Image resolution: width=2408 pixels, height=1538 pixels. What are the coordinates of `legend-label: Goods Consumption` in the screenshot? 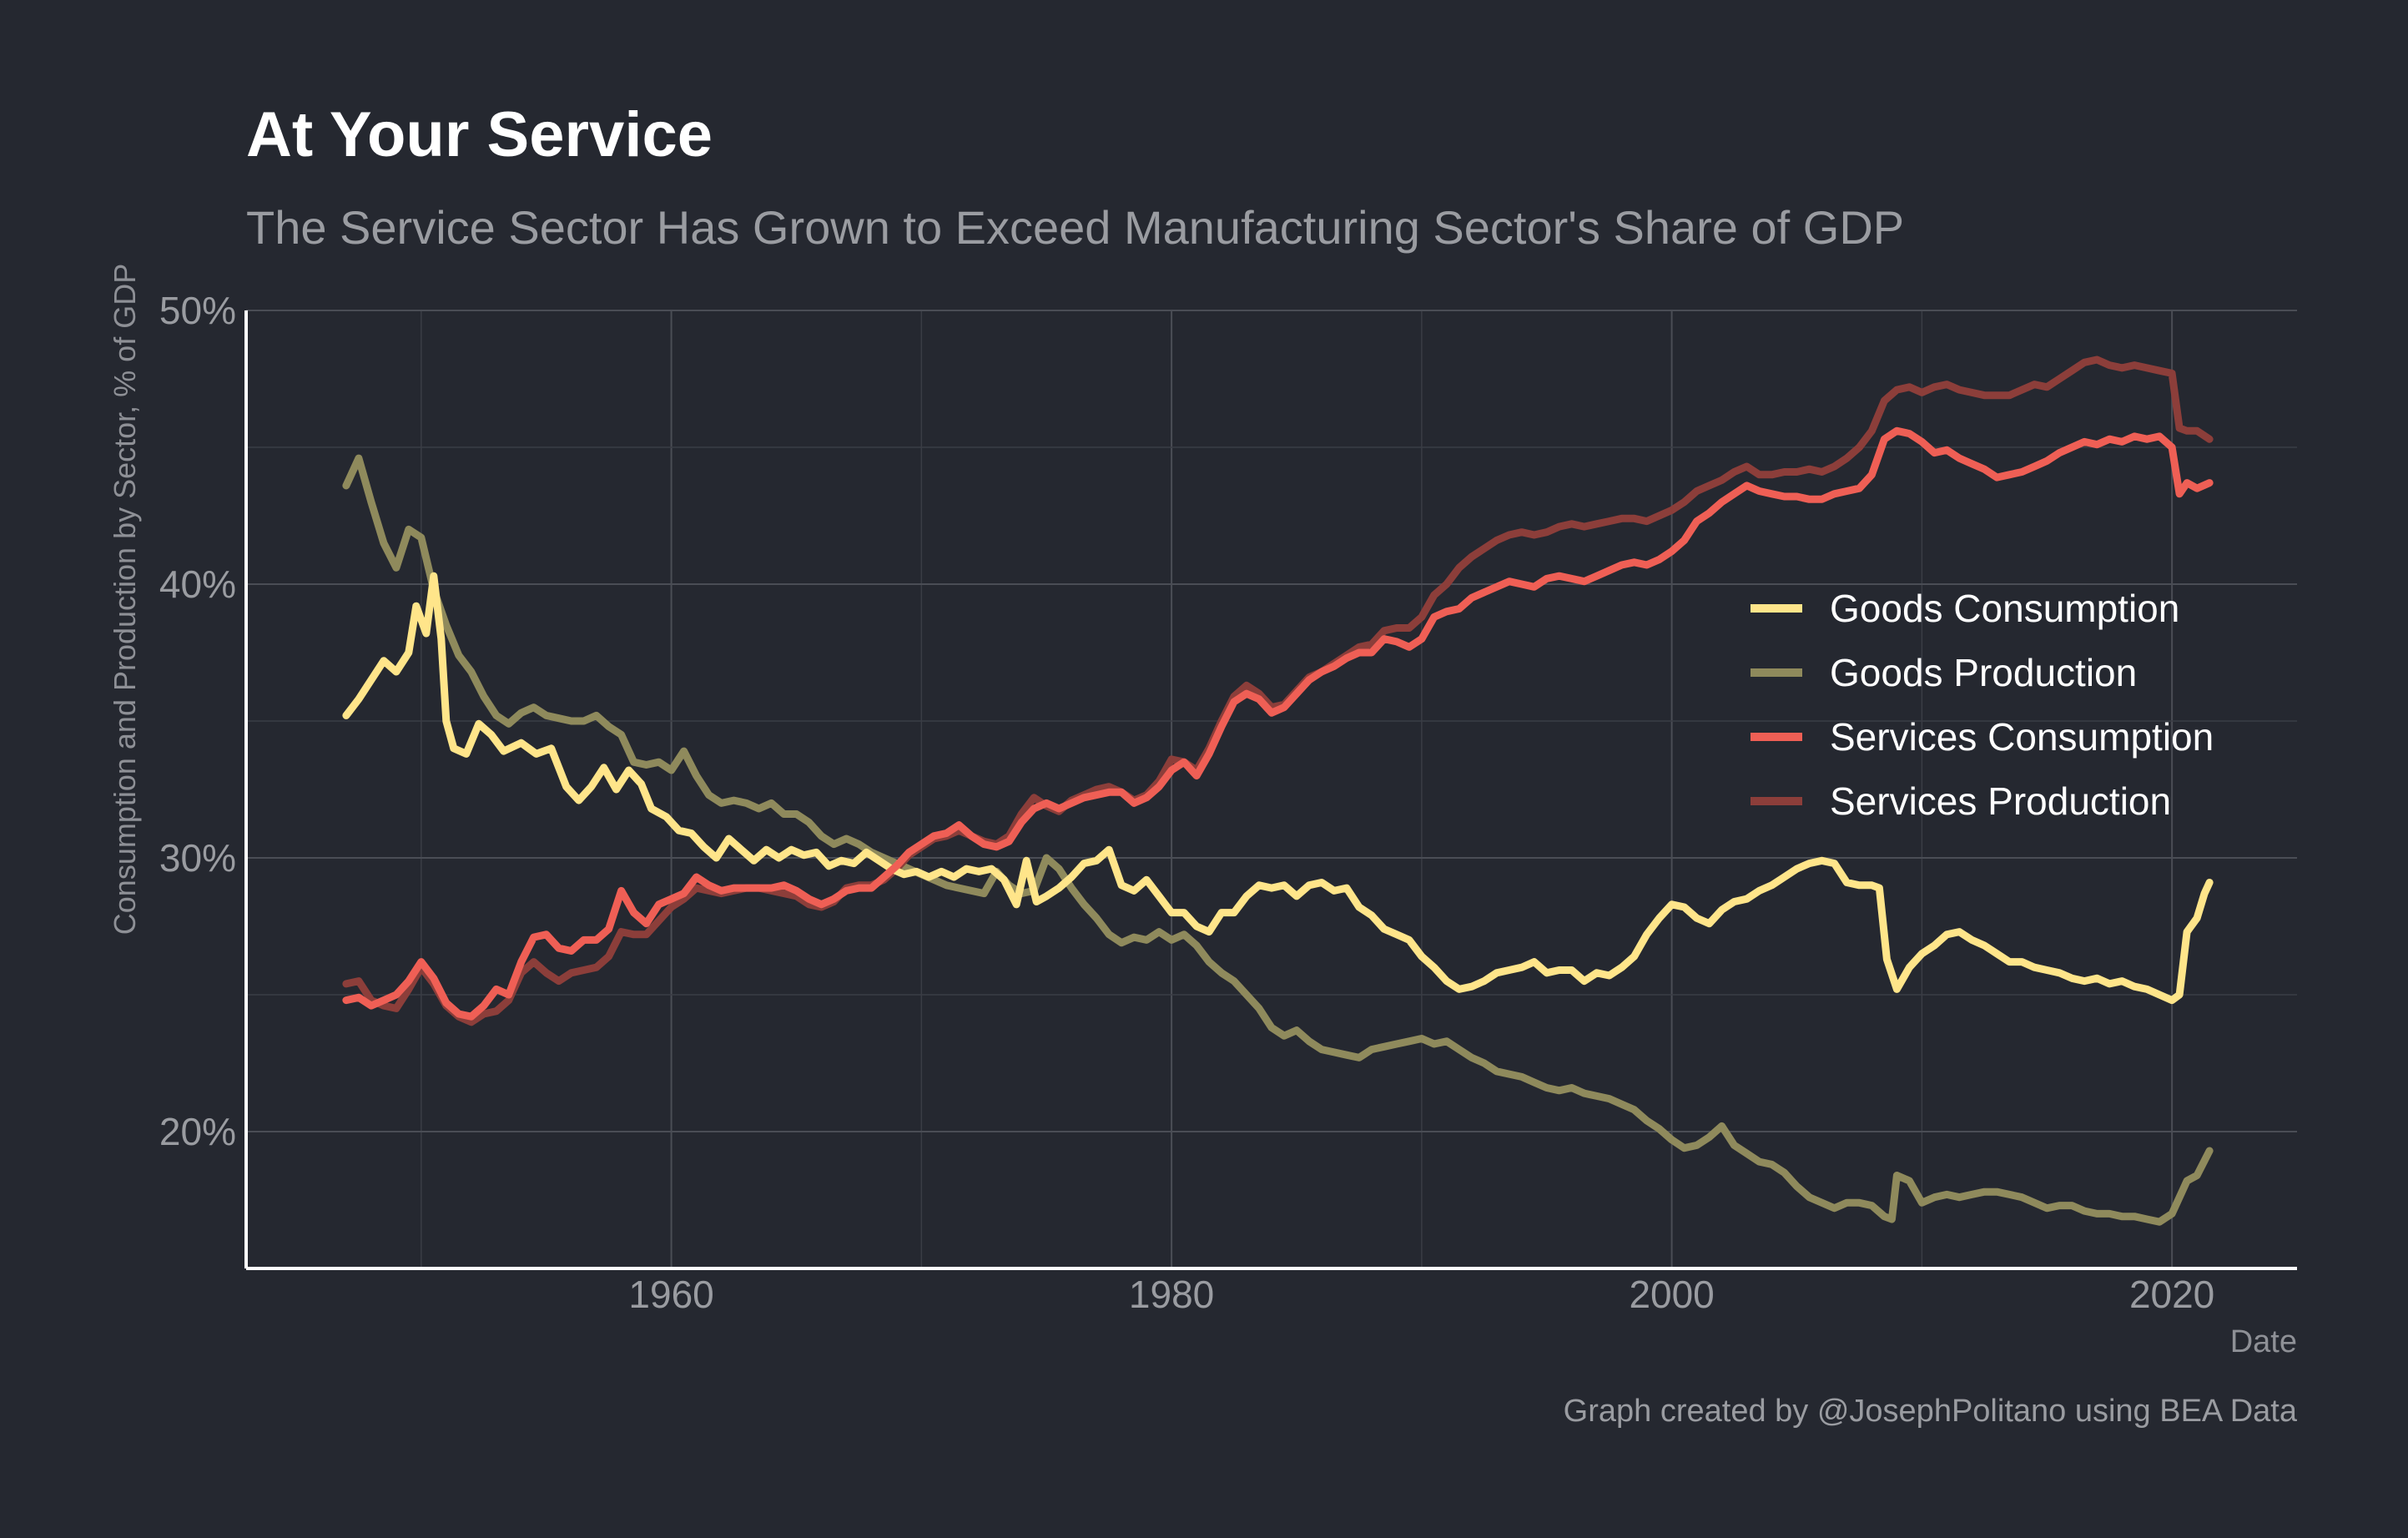 It's located at (2004, 608).